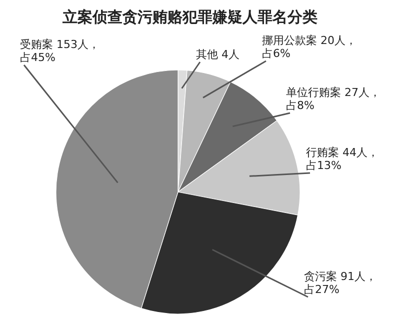  Describe the element at coordinates (190, 17) in the screenshot. I see `chart-title: 立案侦查贪污贿赂犯罪嫌疑人罪名分类` at that location.